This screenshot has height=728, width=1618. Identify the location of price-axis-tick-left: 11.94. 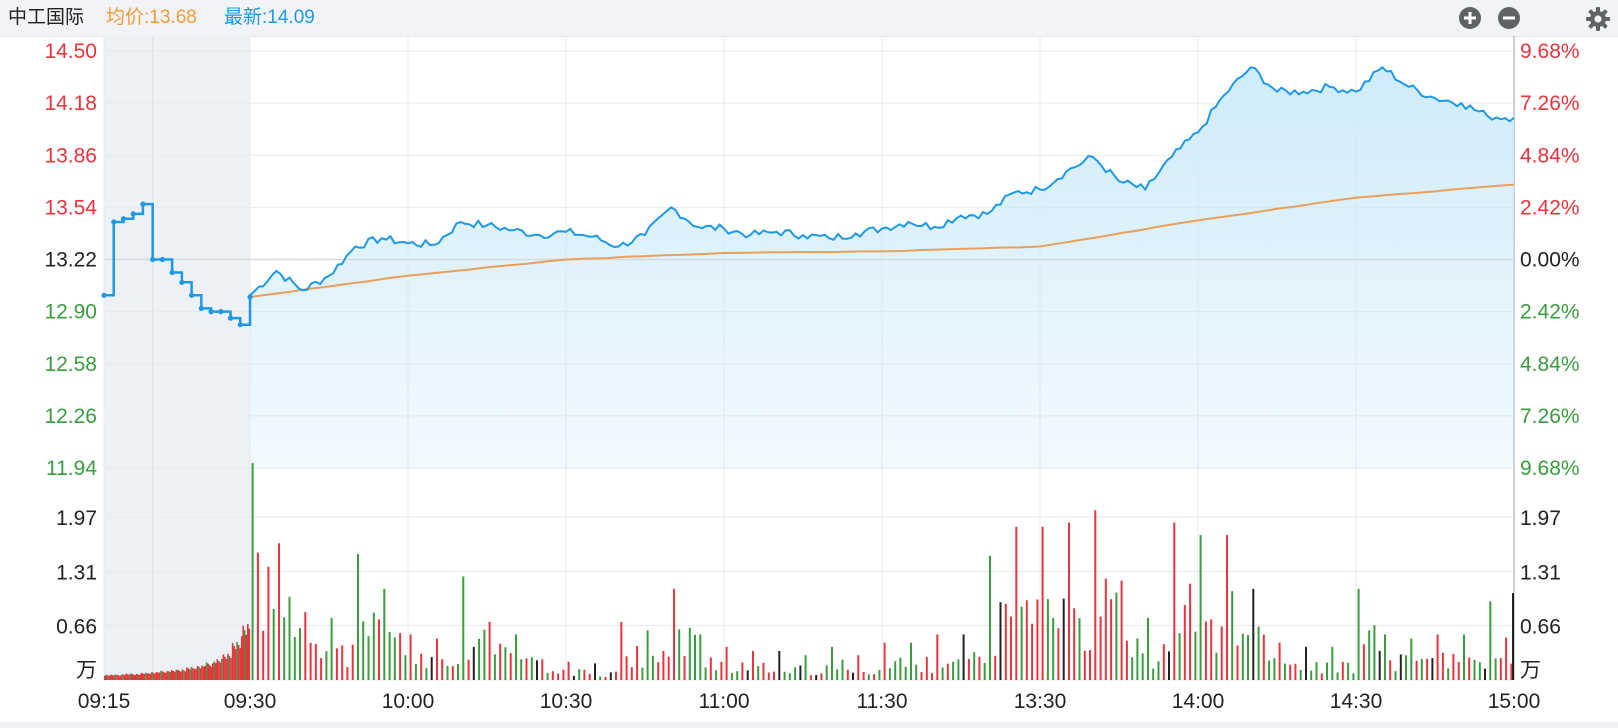
(71, 468).